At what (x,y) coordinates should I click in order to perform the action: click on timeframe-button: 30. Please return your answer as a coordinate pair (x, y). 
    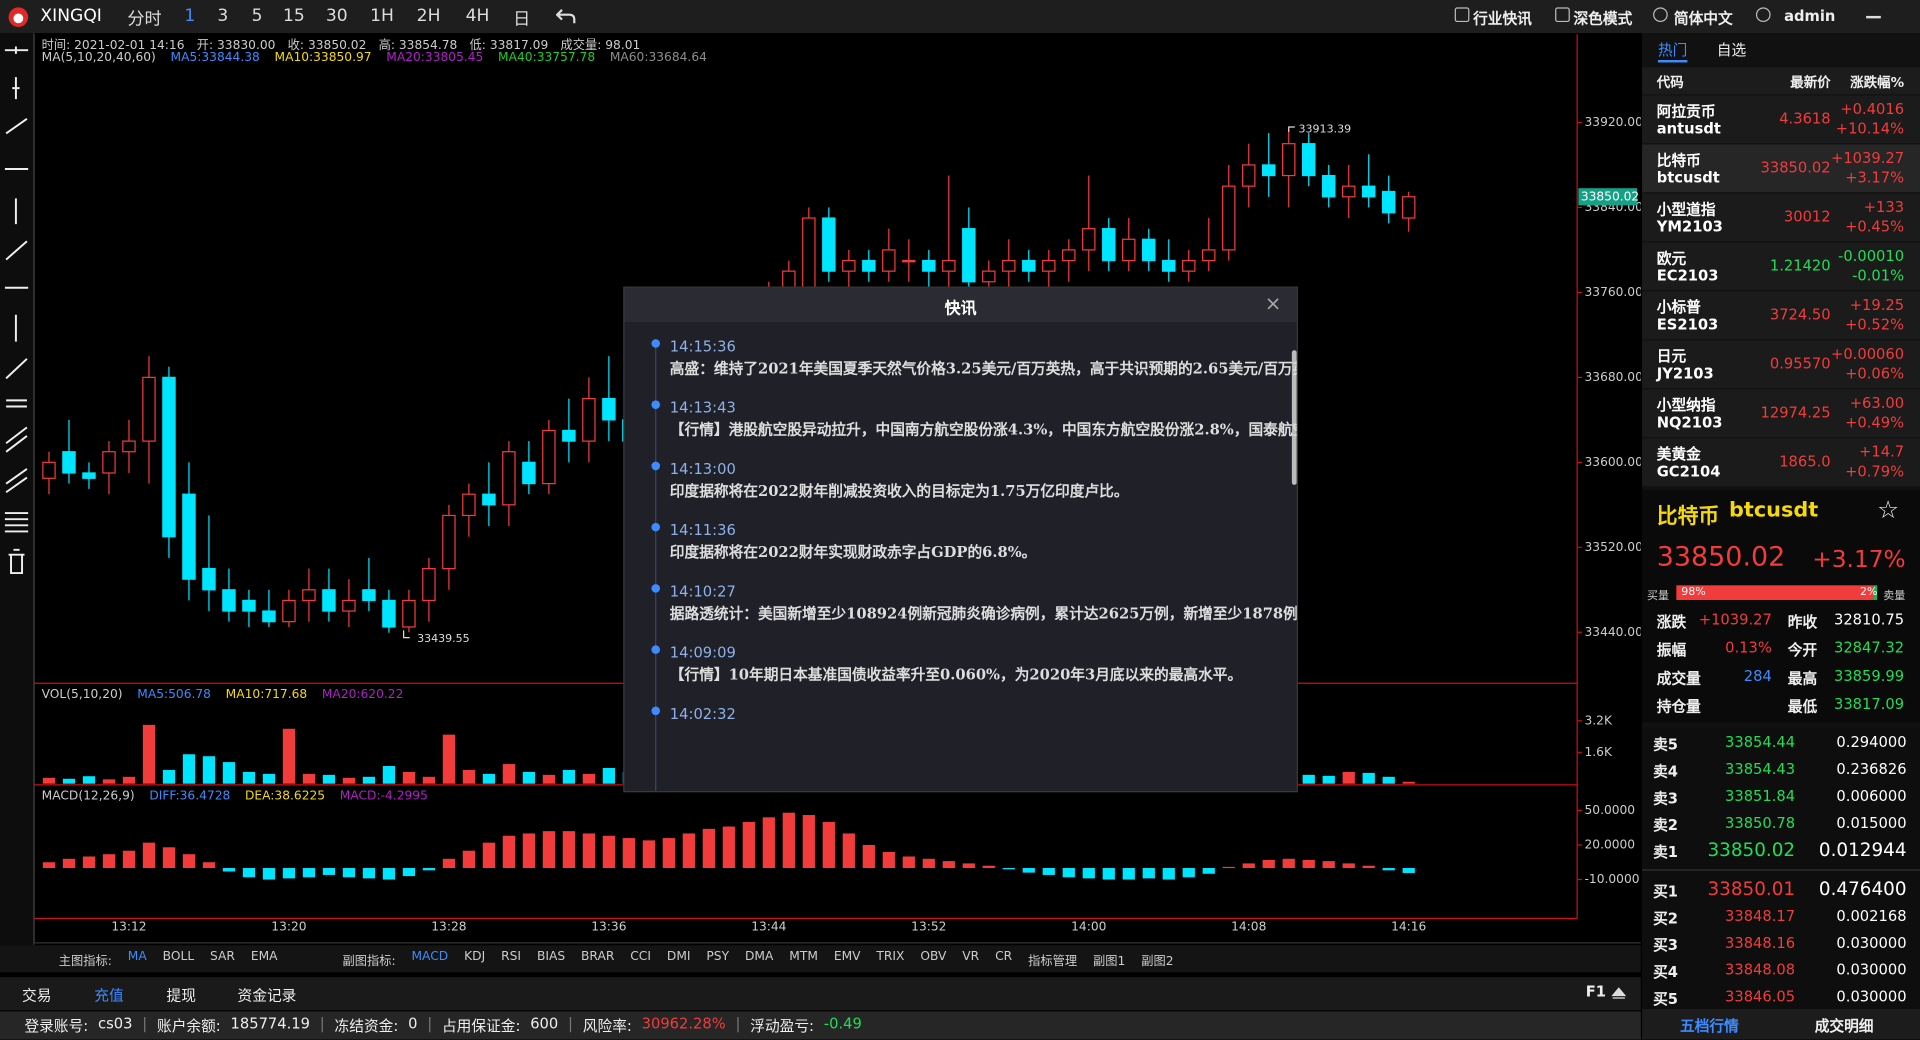
    Looking at the image, I should click on (336, 16).